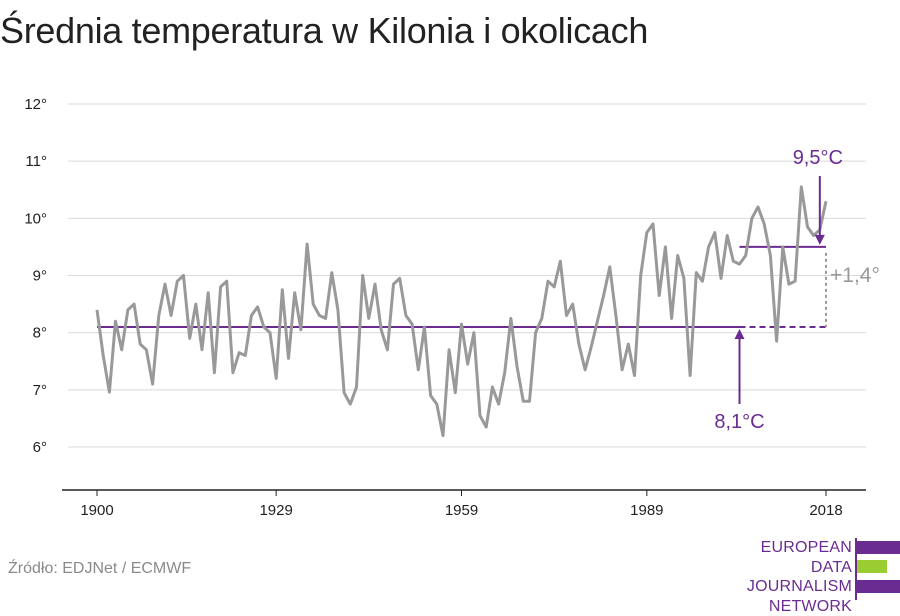 This screenshot has width=900, height=616. What do you see at coordinates (646, 510) in the screenshot?
I see `x-tick-label: 1989` at bounding box center [646, 510].